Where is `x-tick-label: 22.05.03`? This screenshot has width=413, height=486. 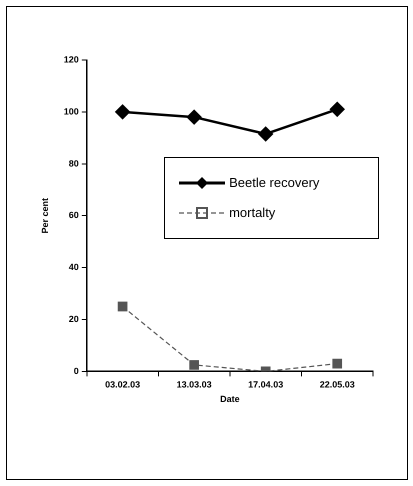 x-tick-label: 22.05.03 is located at coordinates (337, 384).